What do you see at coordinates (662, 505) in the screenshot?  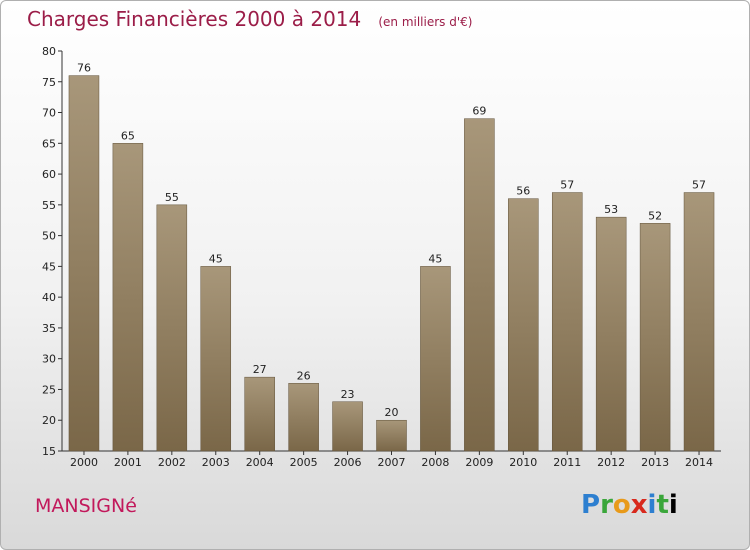 I see `logo-letter: t` at bounding box center [662, 505].